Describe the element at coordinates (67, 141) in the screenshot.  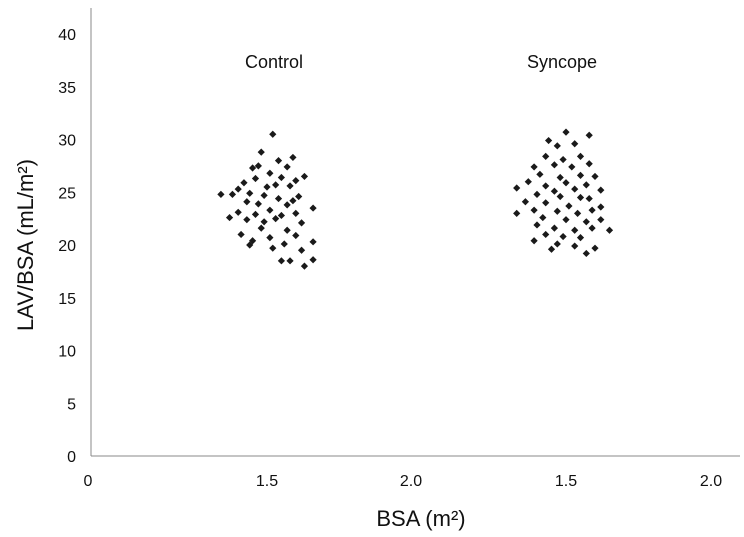
I see `y-tick-label: 30` at that location.